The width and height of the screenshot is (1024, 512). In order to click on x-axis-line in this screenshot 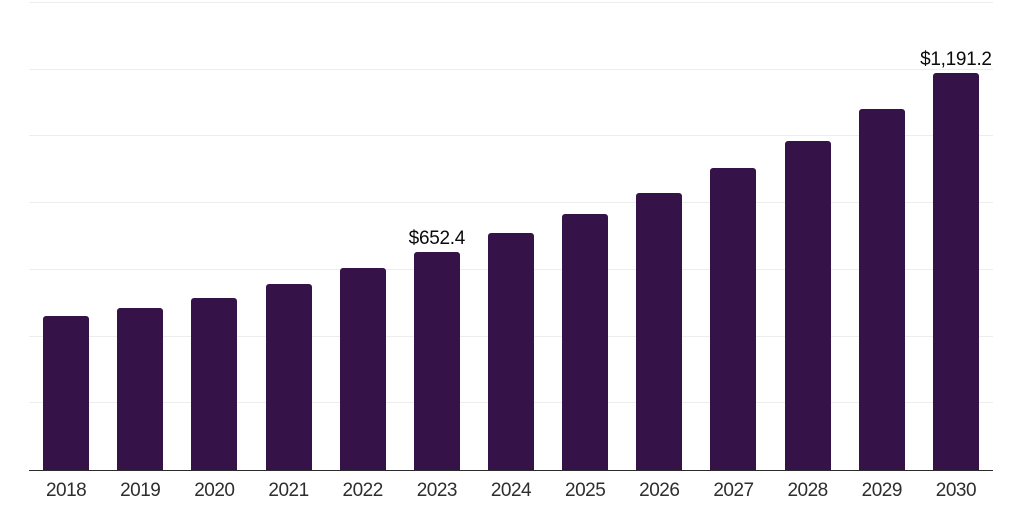, I will do `click(511, 470)`.